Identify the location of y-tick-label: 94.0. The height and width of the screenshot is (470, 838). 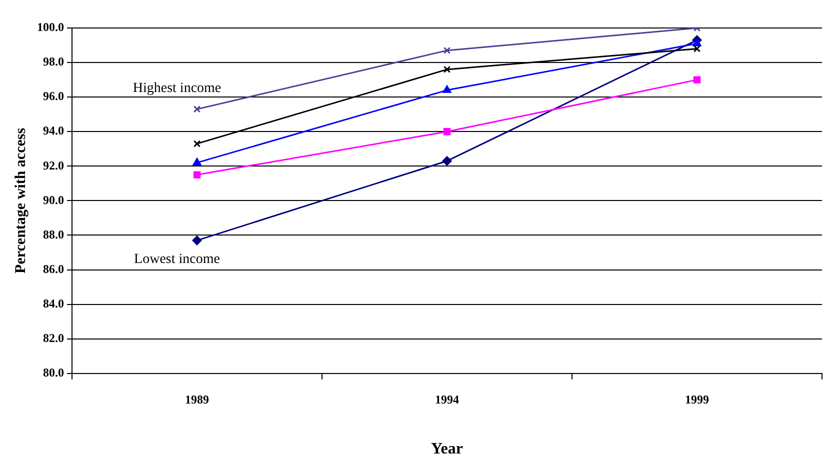
(53, 131).